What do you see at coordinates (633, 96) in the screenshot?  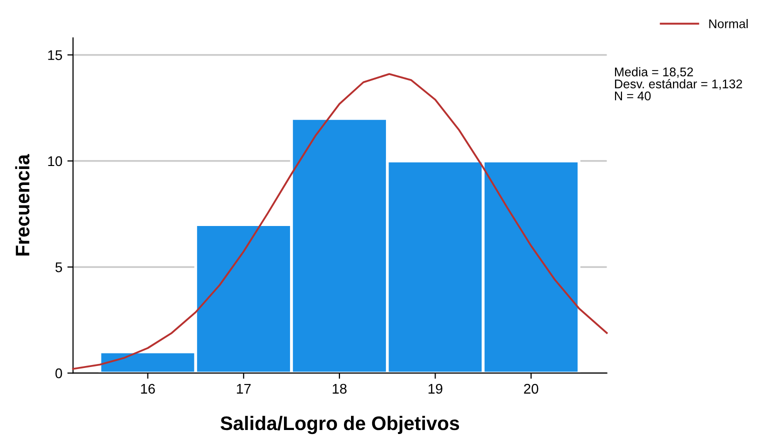 I see `text: N = 40` at bounding box center [633, 96].